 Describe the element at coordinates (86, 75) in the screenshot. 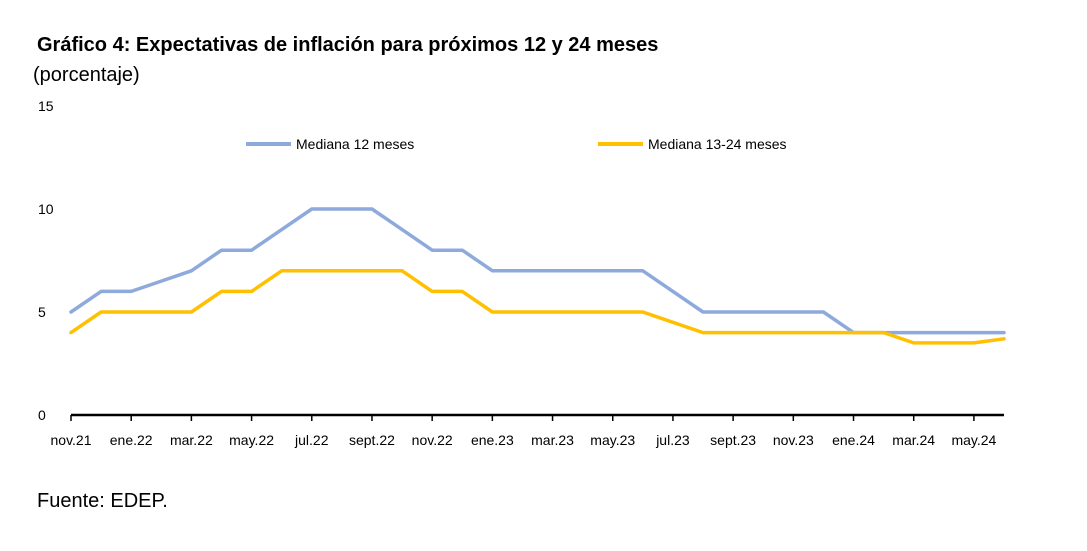

I see `chart-subtitle: (porcentaje)` at that location.